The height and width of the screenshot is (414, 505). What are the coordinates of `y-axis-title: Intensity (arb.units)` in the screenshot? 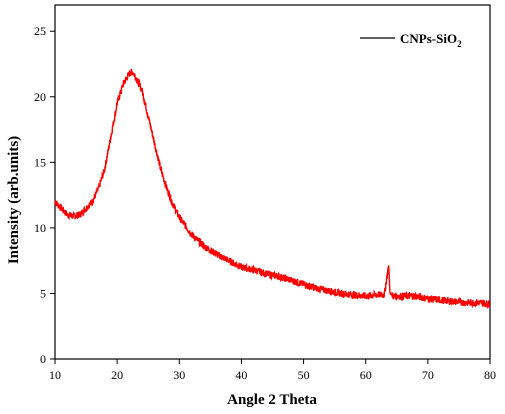 It's located at (14, 200).